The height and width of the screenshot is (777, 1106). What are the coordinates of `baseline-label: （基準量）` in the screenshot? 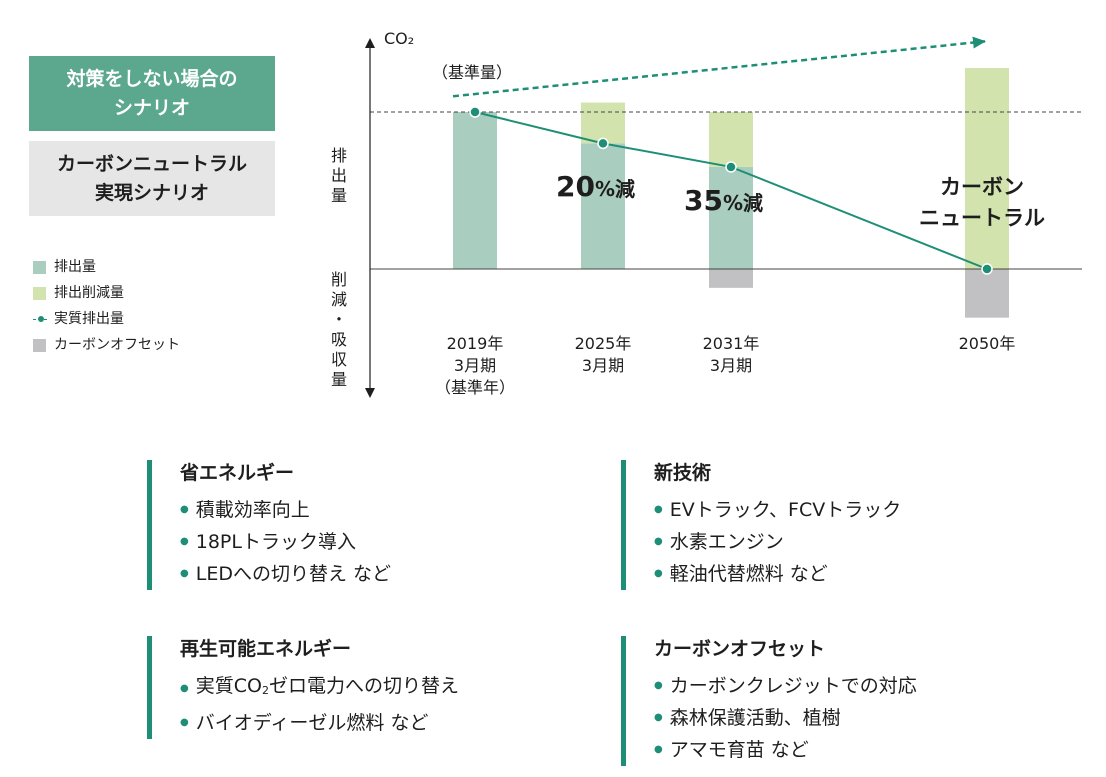 It's located at (472, 72).